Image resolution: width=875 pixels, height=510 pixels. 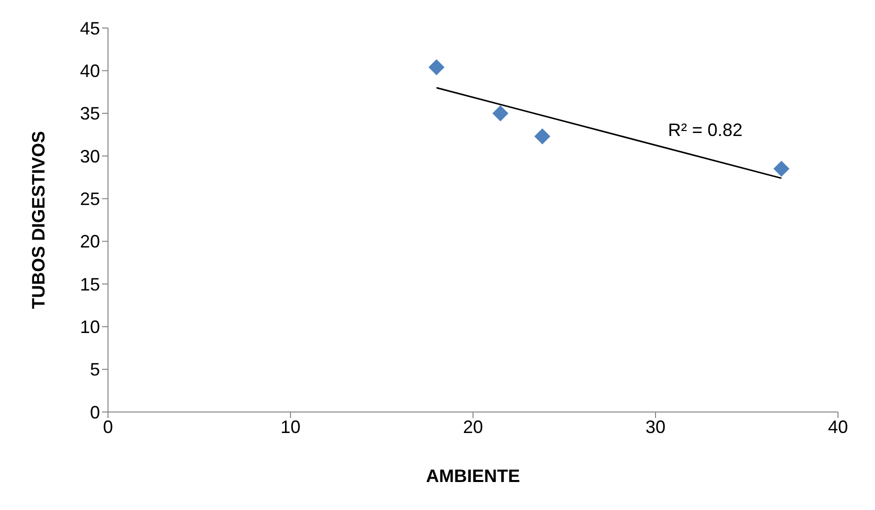 What do you see at coordinates (95, 370) in the screenshot?
I see `y-tick-label: 5` at bounding box center [95, 370].